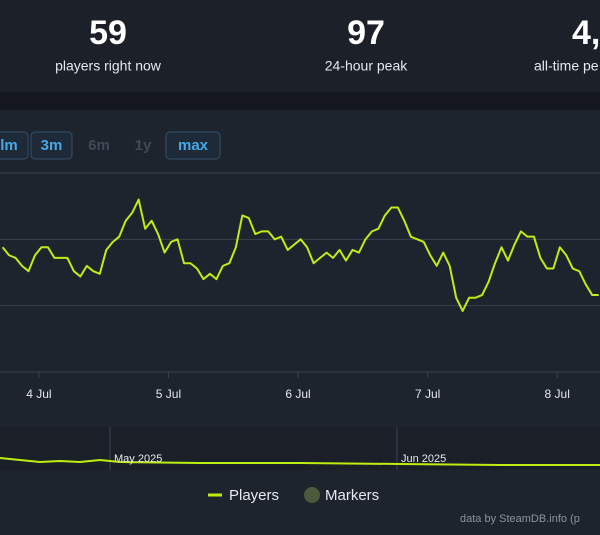  I want to click on range-label: 1y, so click(143, 145).